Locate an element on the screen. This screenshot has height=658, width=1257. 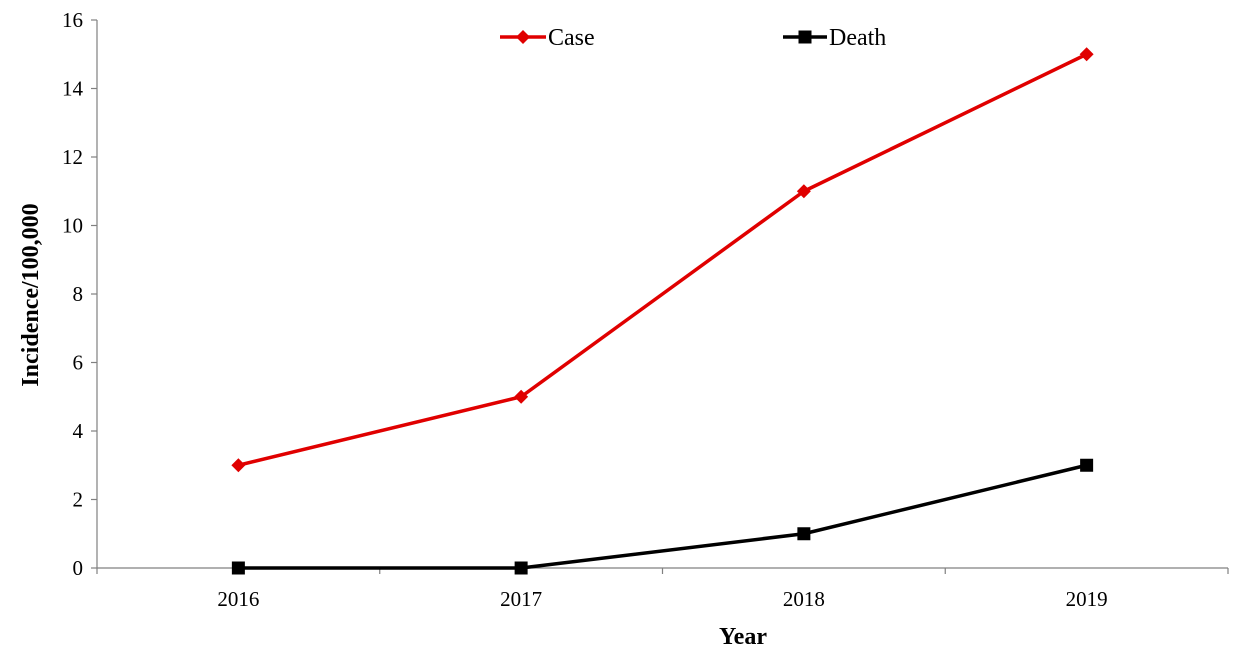
y-tick-label: 12 is located at coordinates (72, 157).